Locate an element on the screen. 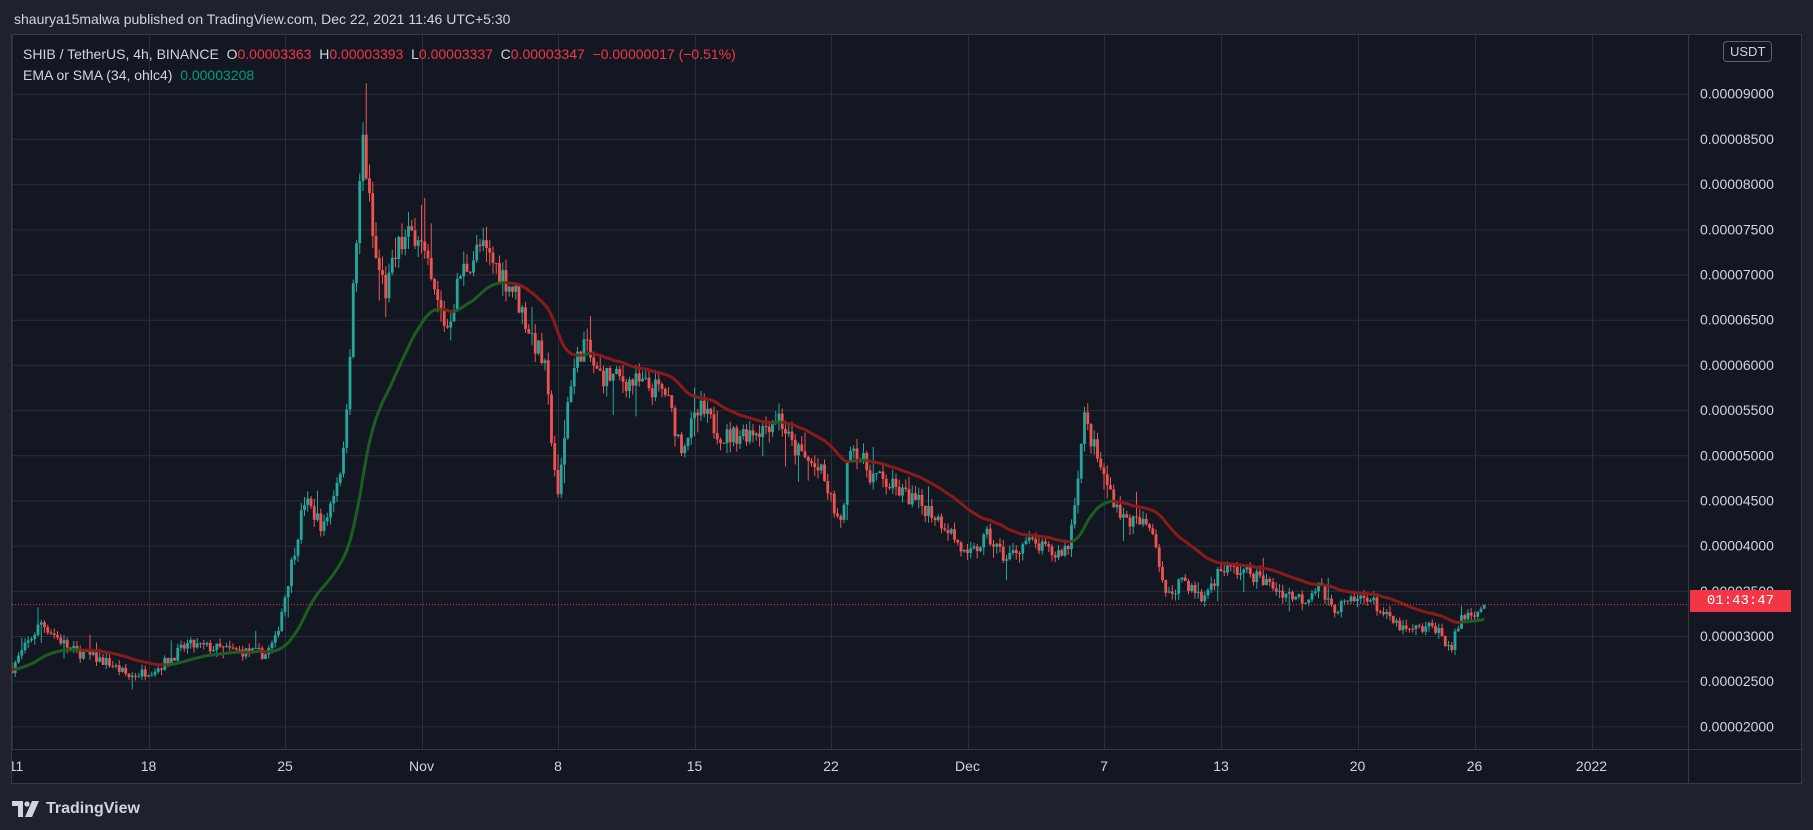  price-tick-label: 0.00005500 is located at coordinates (1737, 410).